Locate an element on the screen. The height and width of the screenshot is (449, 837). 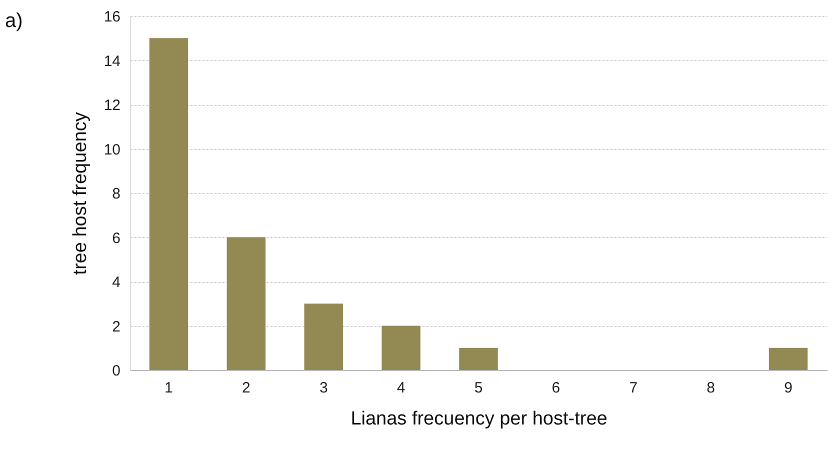
y-tick-label: 10 is located at coordinates (112, 149).